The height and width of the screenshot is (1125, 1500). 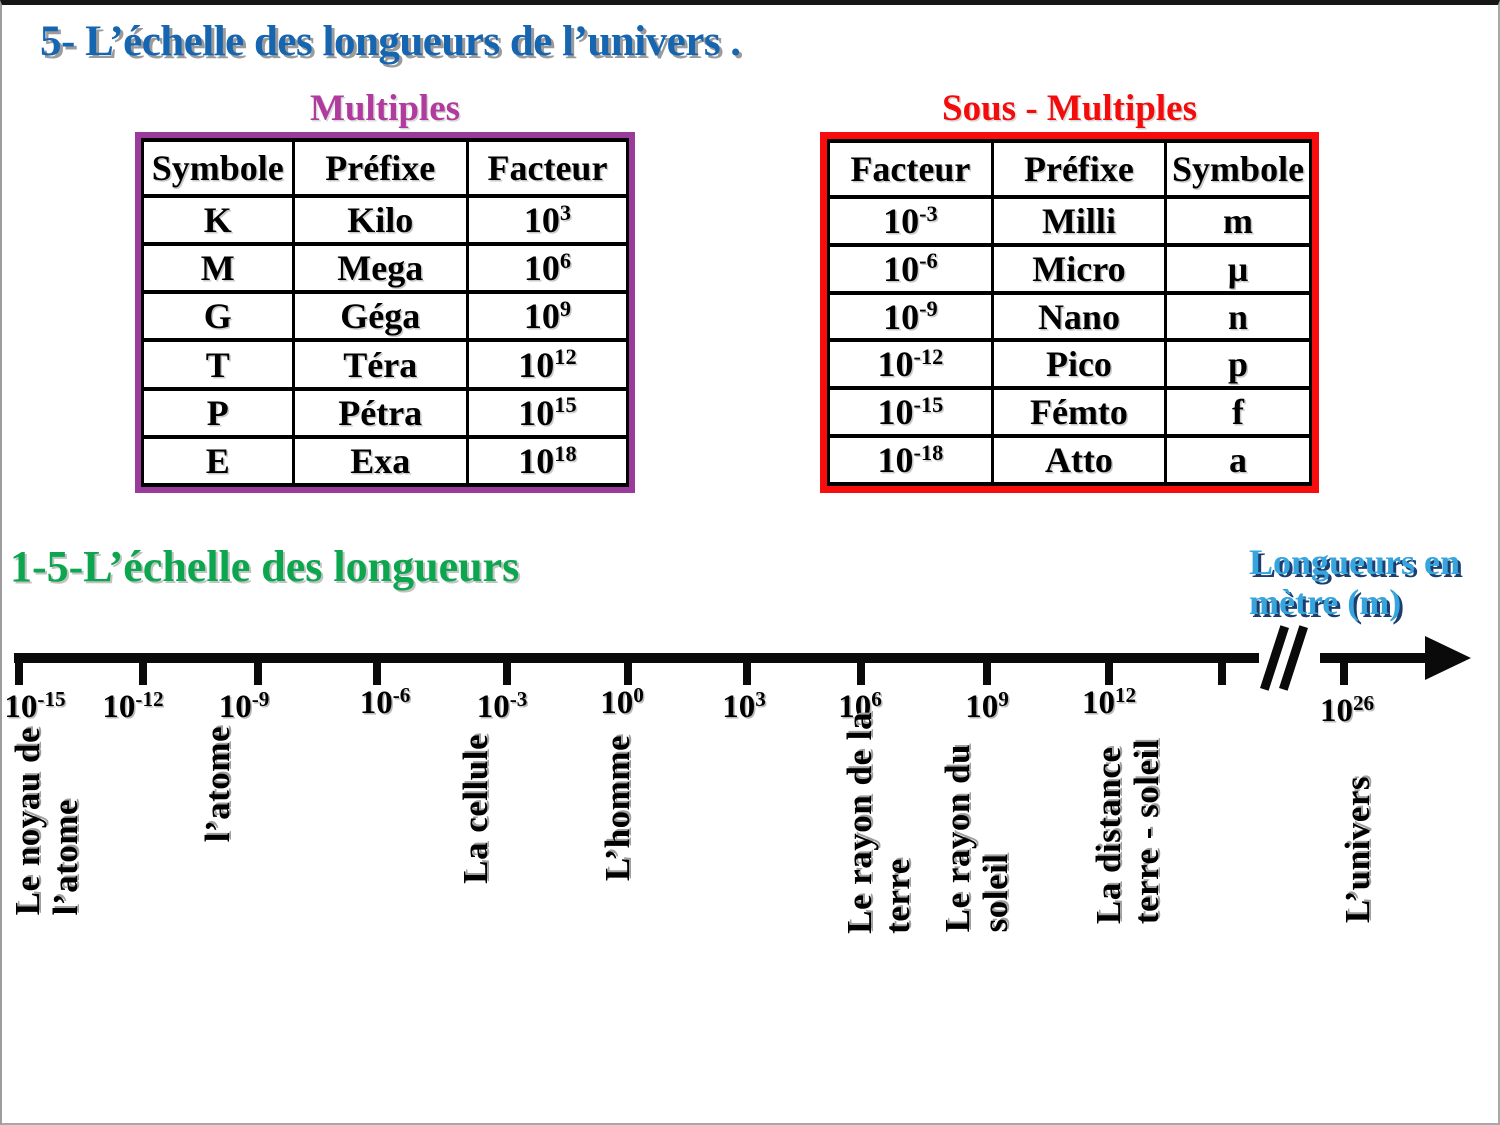 What do you see at coordinates (1079, 460) in the screenshot?
I see `prefix-cell: Atto` at bounding box center [1079, 460].